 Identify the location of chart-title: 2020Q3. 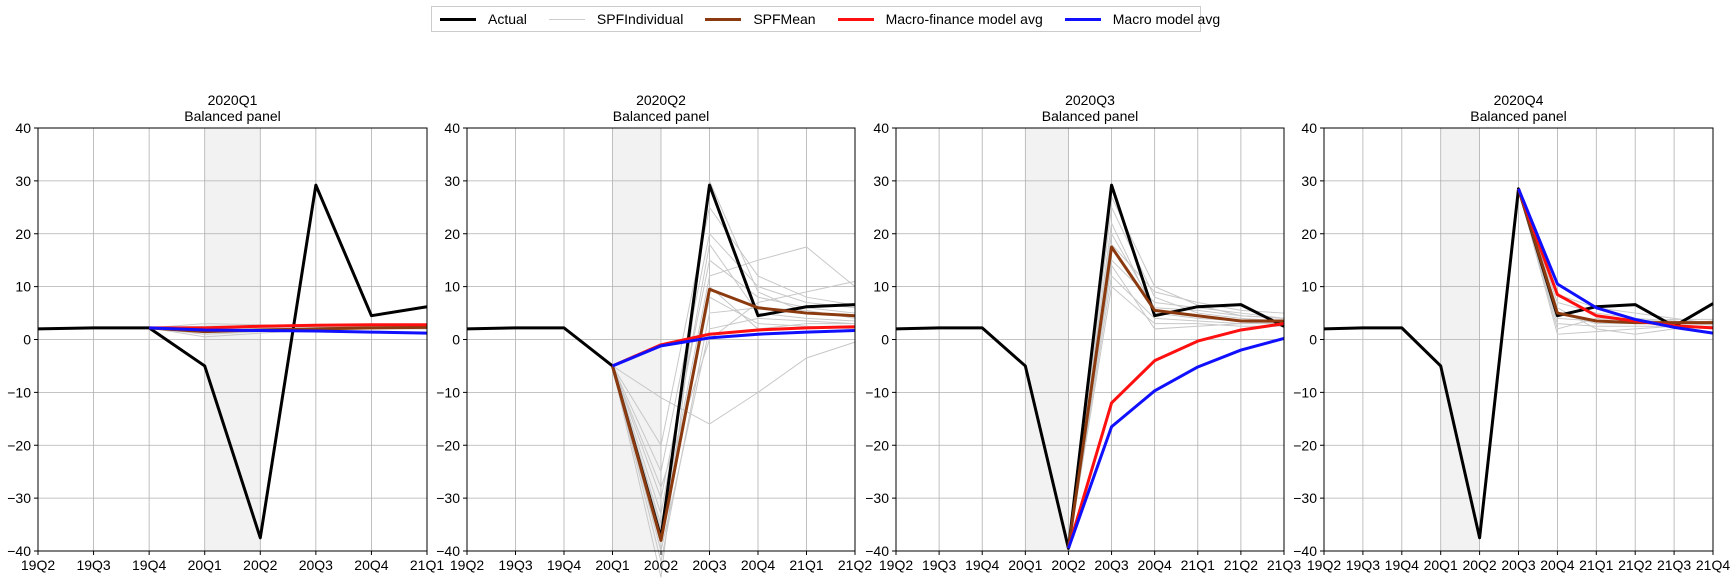
(1090, 100).